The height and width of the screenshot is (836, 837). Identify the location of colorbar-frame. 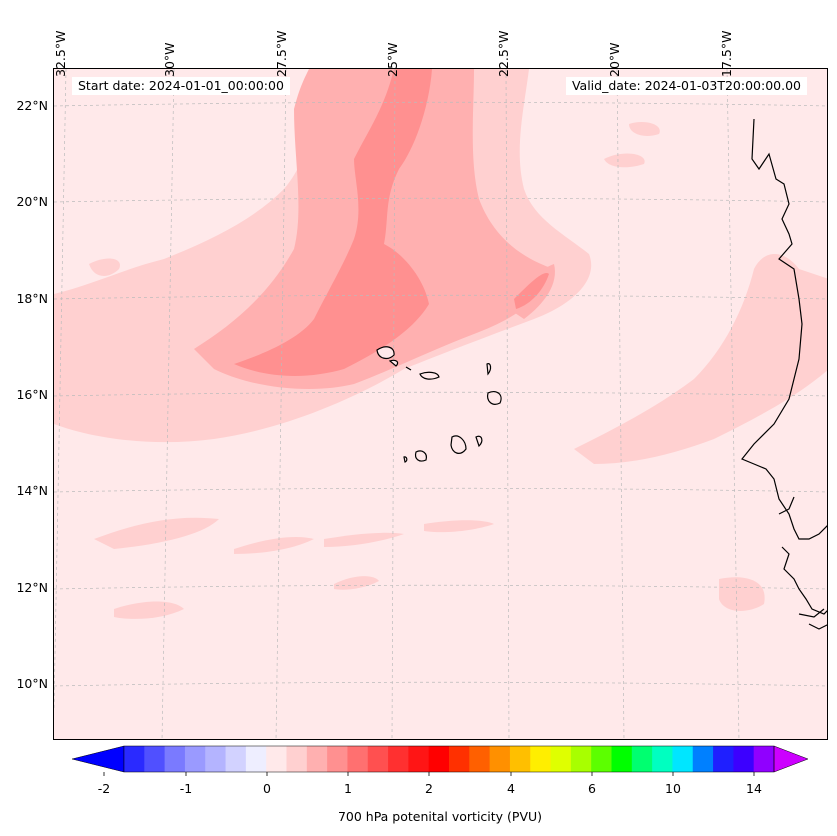
(449, 759).